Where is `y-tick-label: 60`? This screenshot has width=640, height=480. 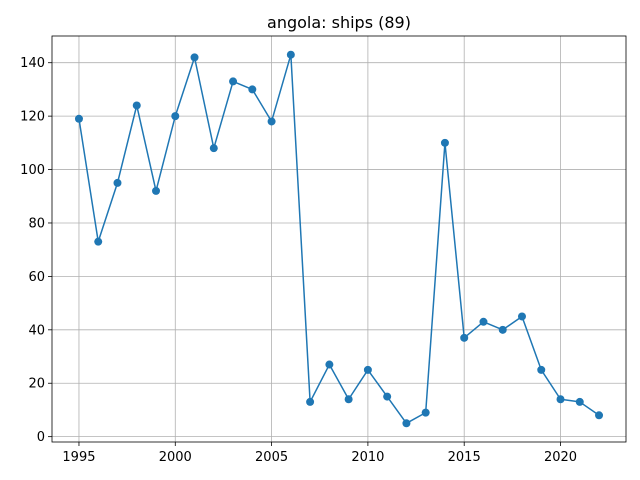 y-tick-label: 60 is located at coordinates (36, 277).